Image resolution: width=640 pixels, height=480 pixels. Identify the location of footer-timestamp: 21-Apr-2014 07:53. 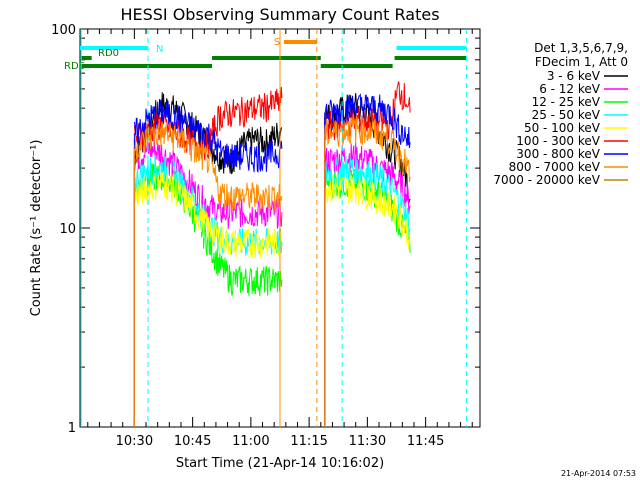
(598, 473).